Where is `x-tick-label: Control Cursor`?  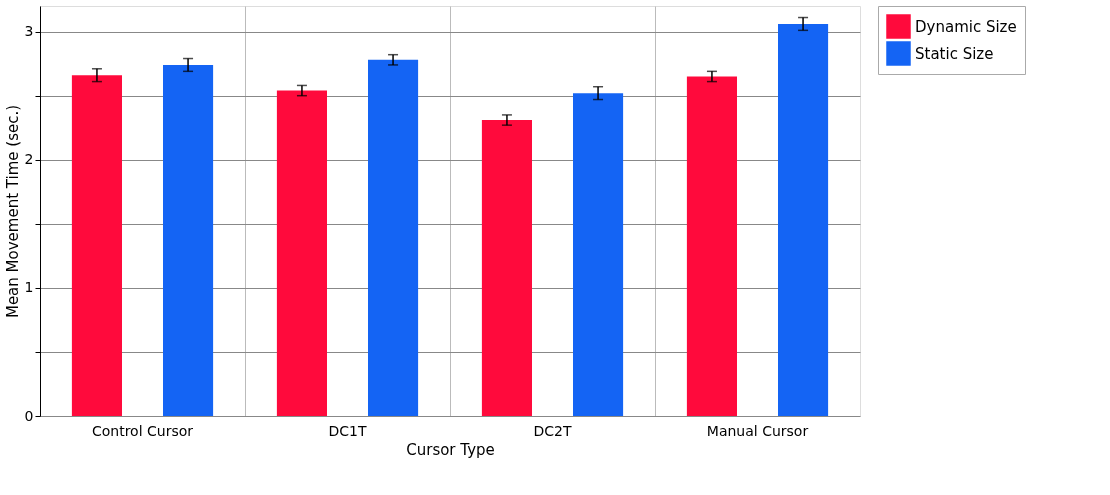 x-tick-label: Control Cursor is located at coordinates (142, 430).